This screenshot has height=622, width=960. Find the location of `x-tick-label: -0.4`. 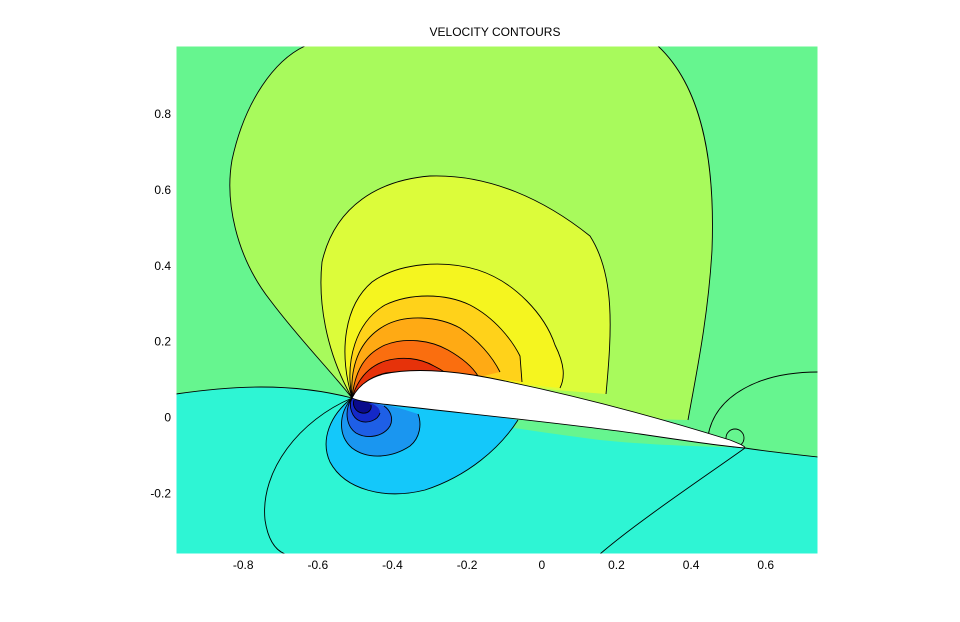

x-tick-label: -0.4 is located at coordinates (392, 565).